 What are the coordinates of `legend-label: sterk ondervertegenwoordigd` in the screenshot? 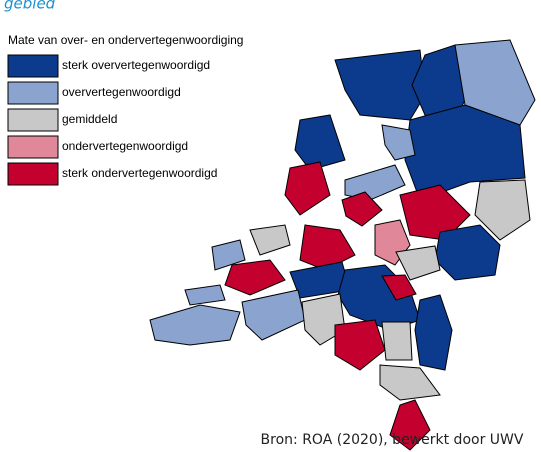 It's located at (139, 173).